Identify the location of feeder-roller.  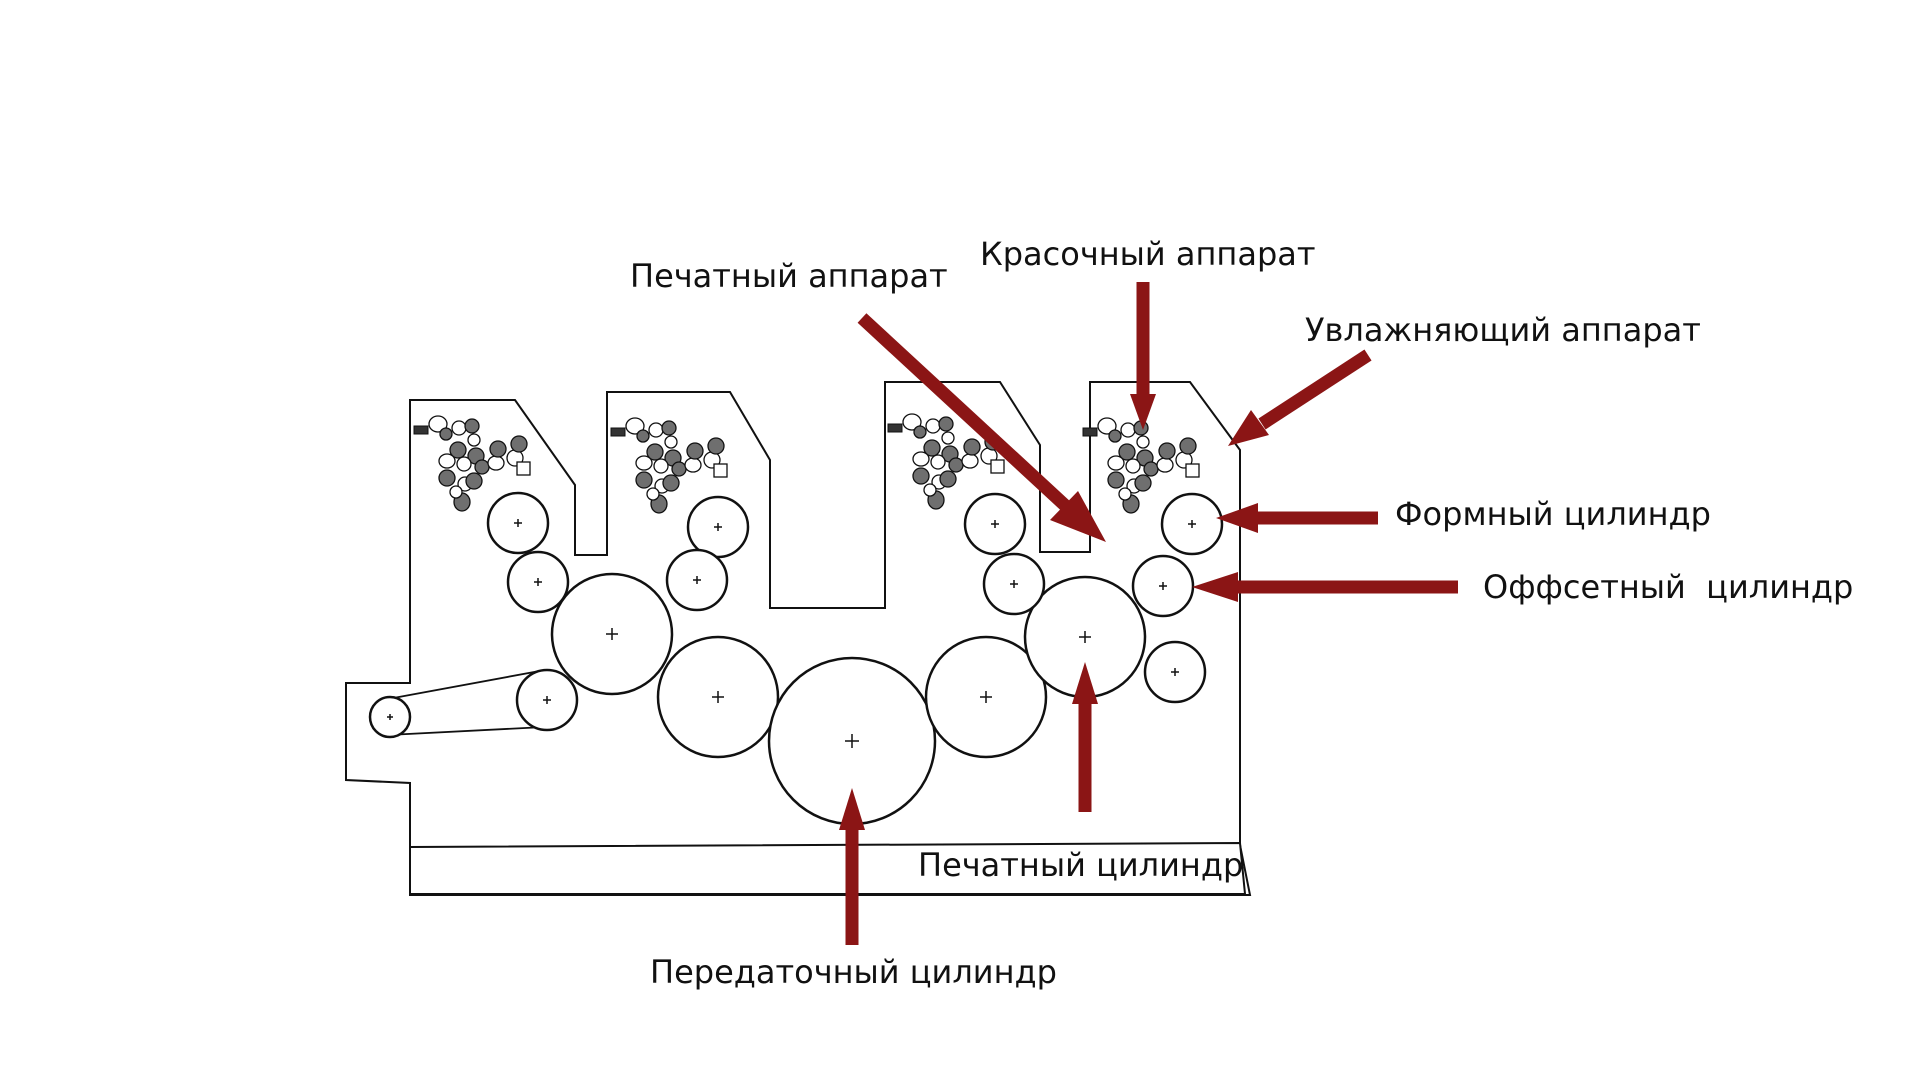
(547, 700).